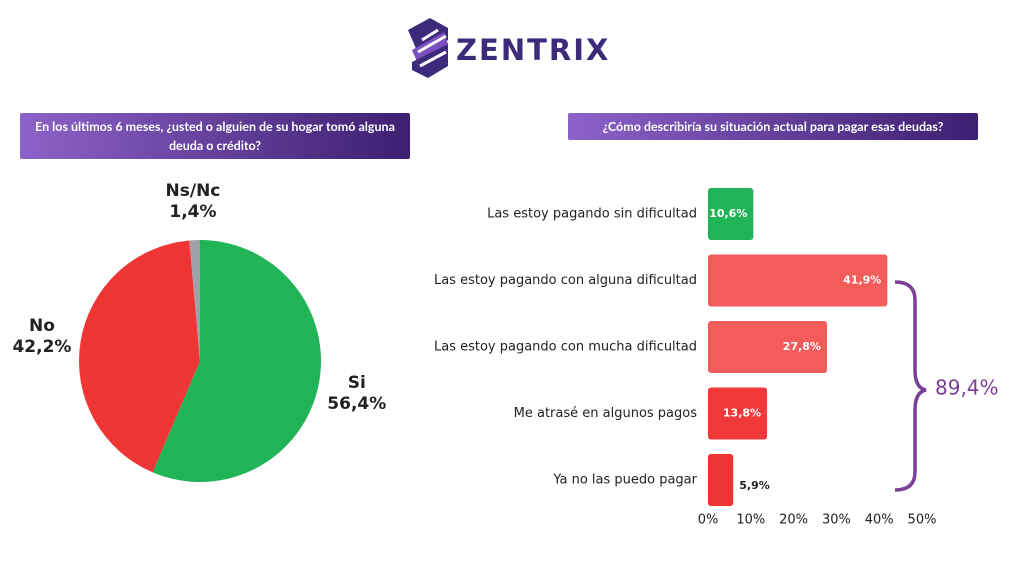 Image resolution: width=1024 pixels, height=577 pixels. Describe the element at coordinates (802, 346) in the screenshot. I see `value-label: 27,8%` at that location.